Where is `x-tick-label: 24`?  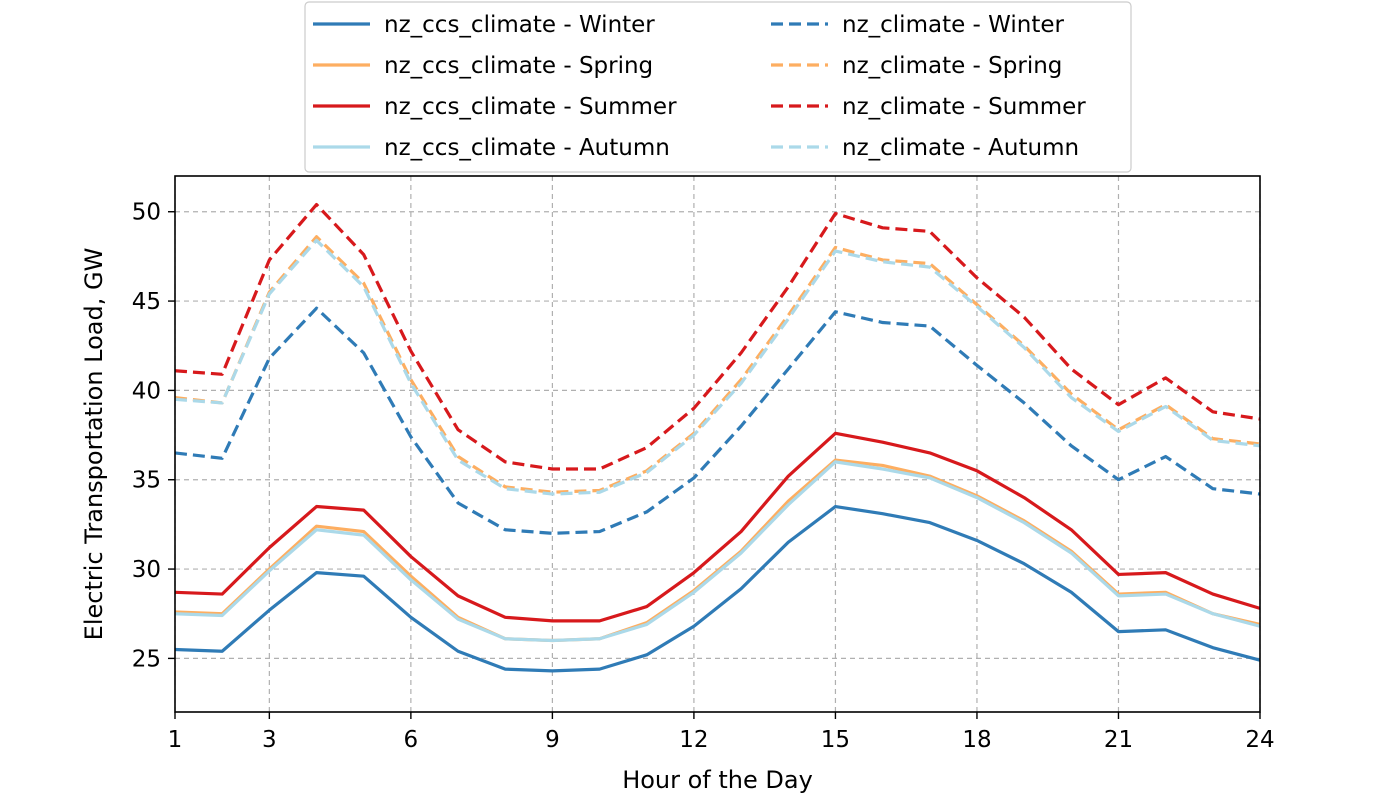
x-tick-label: 24 is located at coordinates (1259, 740).